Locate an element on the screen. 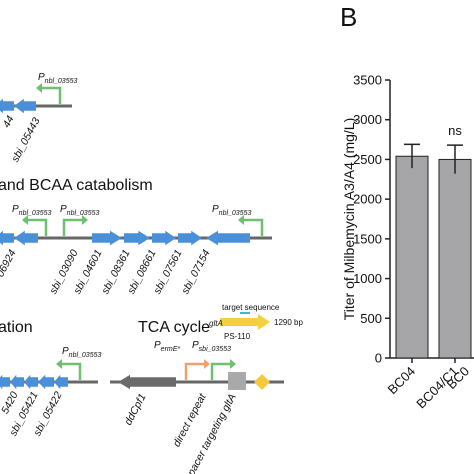 The width and height of the screenshot is (474, 474). y-tick-label: 3000 is located at coordinates (367, 119).